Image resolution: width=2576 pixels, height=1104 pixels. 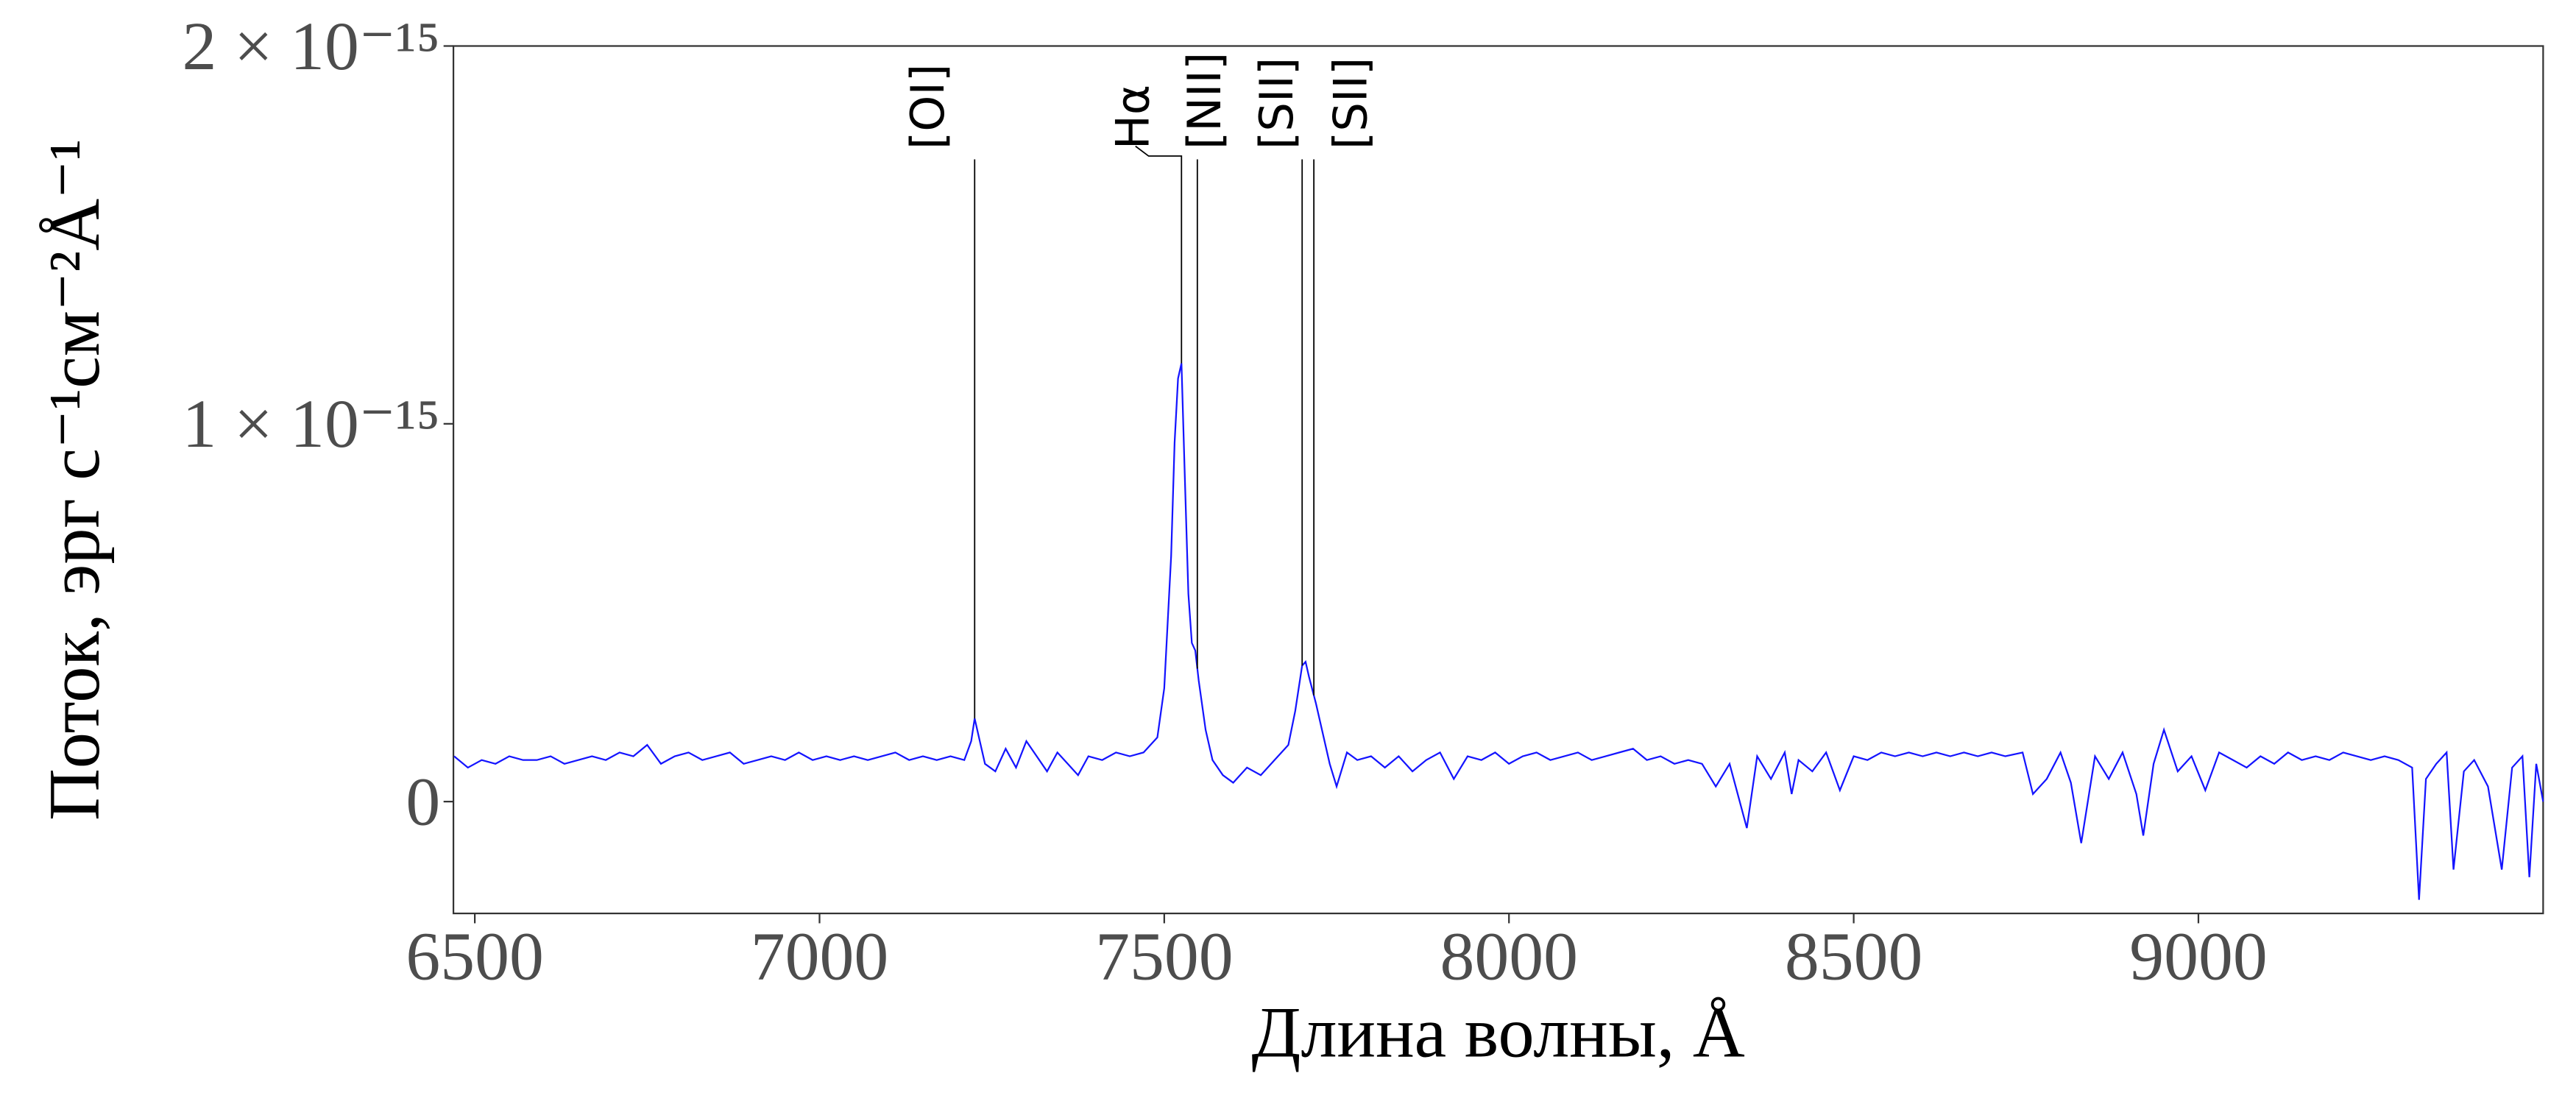 I want to click on x-tick-label: 7000, so click(x=820, y=956).